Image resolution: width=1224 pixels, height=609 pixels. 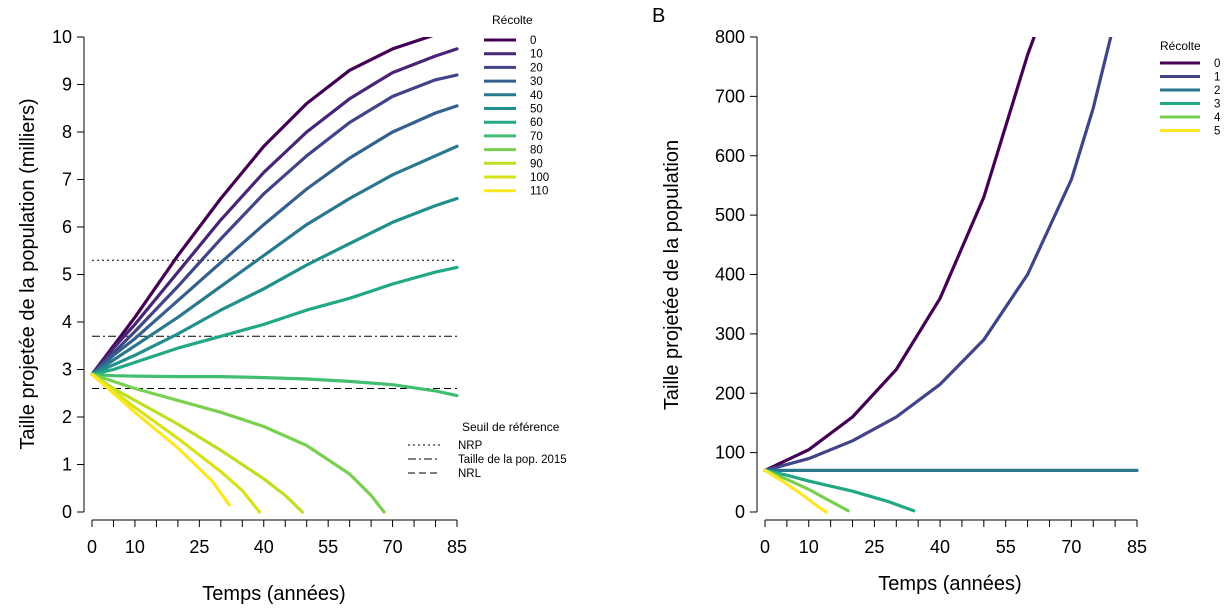 I want to click on legend-label: 110, so click(x=539, y=192).